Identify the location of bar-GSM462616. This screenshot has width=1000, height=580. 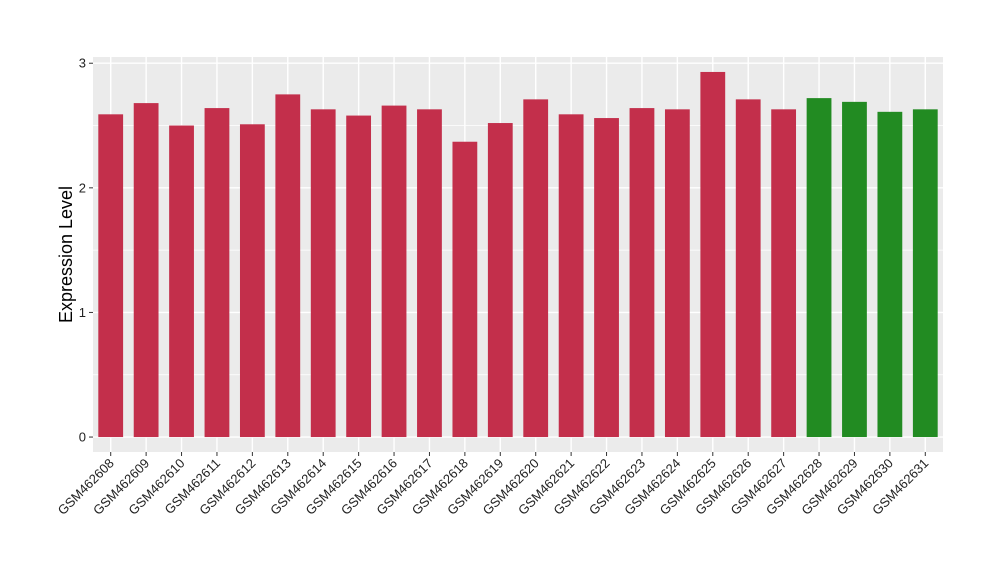
(394, 271).